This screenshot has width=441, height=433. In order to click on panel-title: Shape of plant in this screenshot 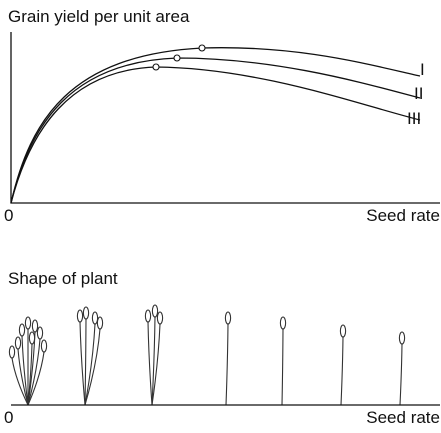, I will do `click(63, 278)`.